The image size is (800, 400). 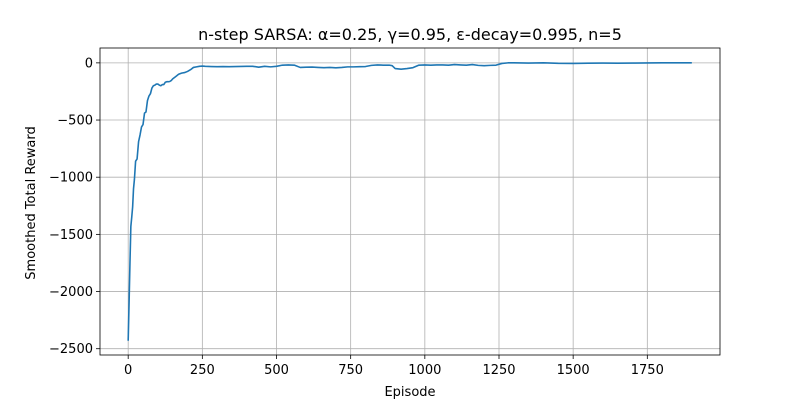 I want to click on y-tick-label: −2500, so click(x=71, y=349).